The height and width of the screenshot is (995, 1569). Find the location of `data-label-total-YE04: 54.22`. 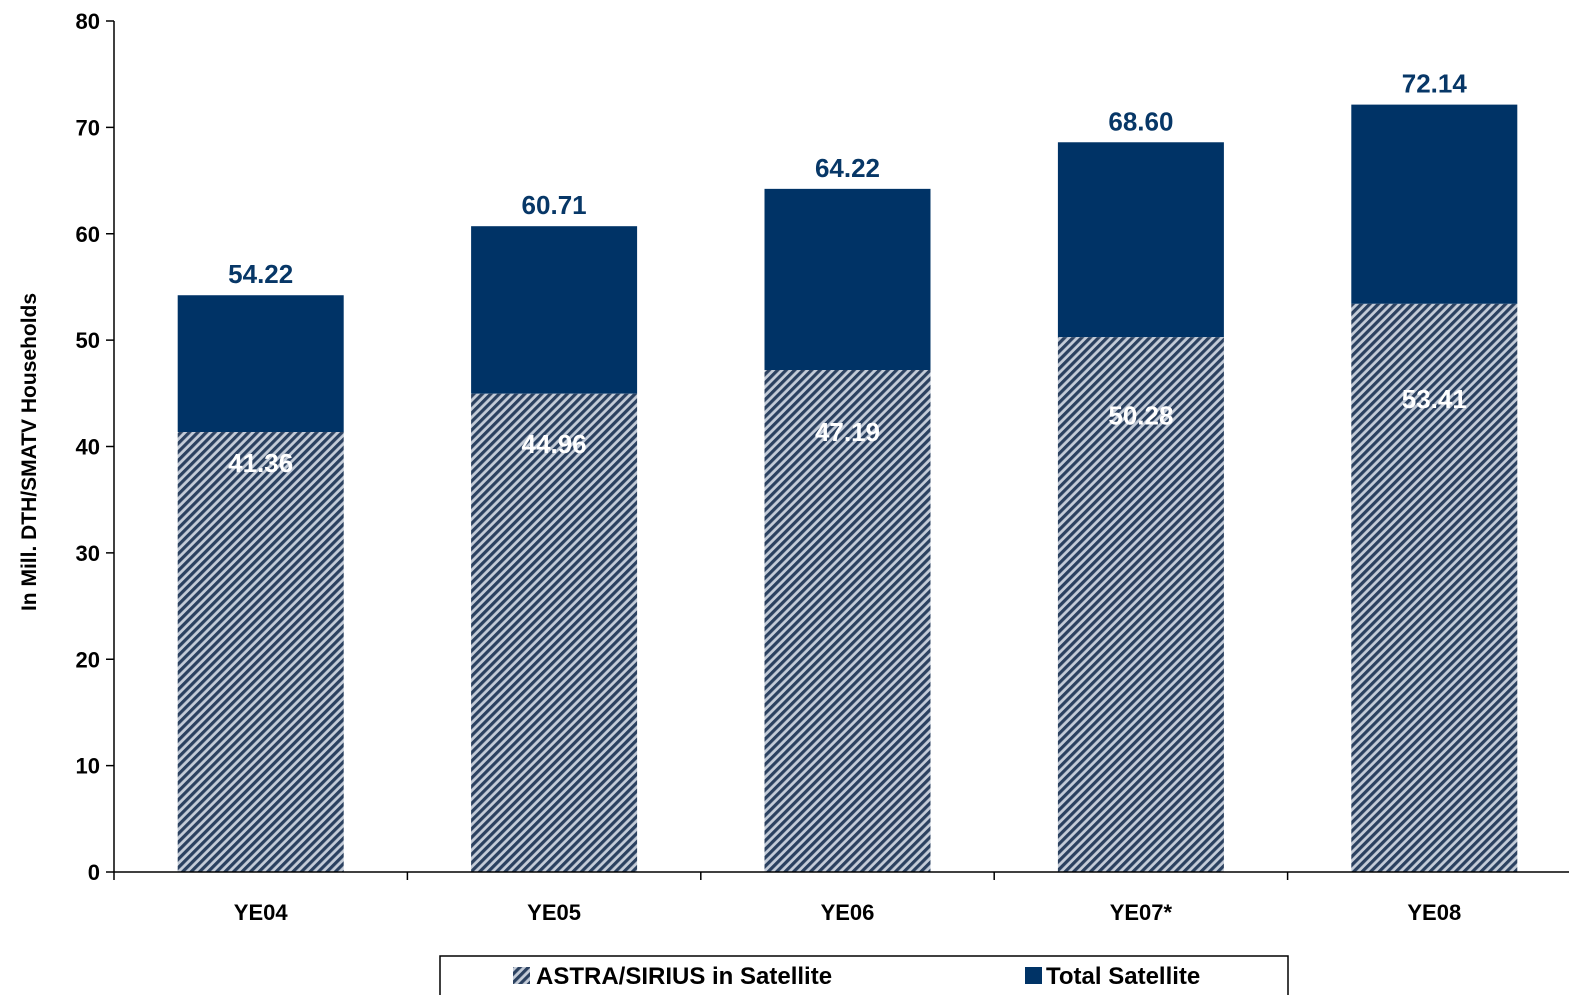

data-label-total-YE04: 54.22 is located at coordinates (260, 274).